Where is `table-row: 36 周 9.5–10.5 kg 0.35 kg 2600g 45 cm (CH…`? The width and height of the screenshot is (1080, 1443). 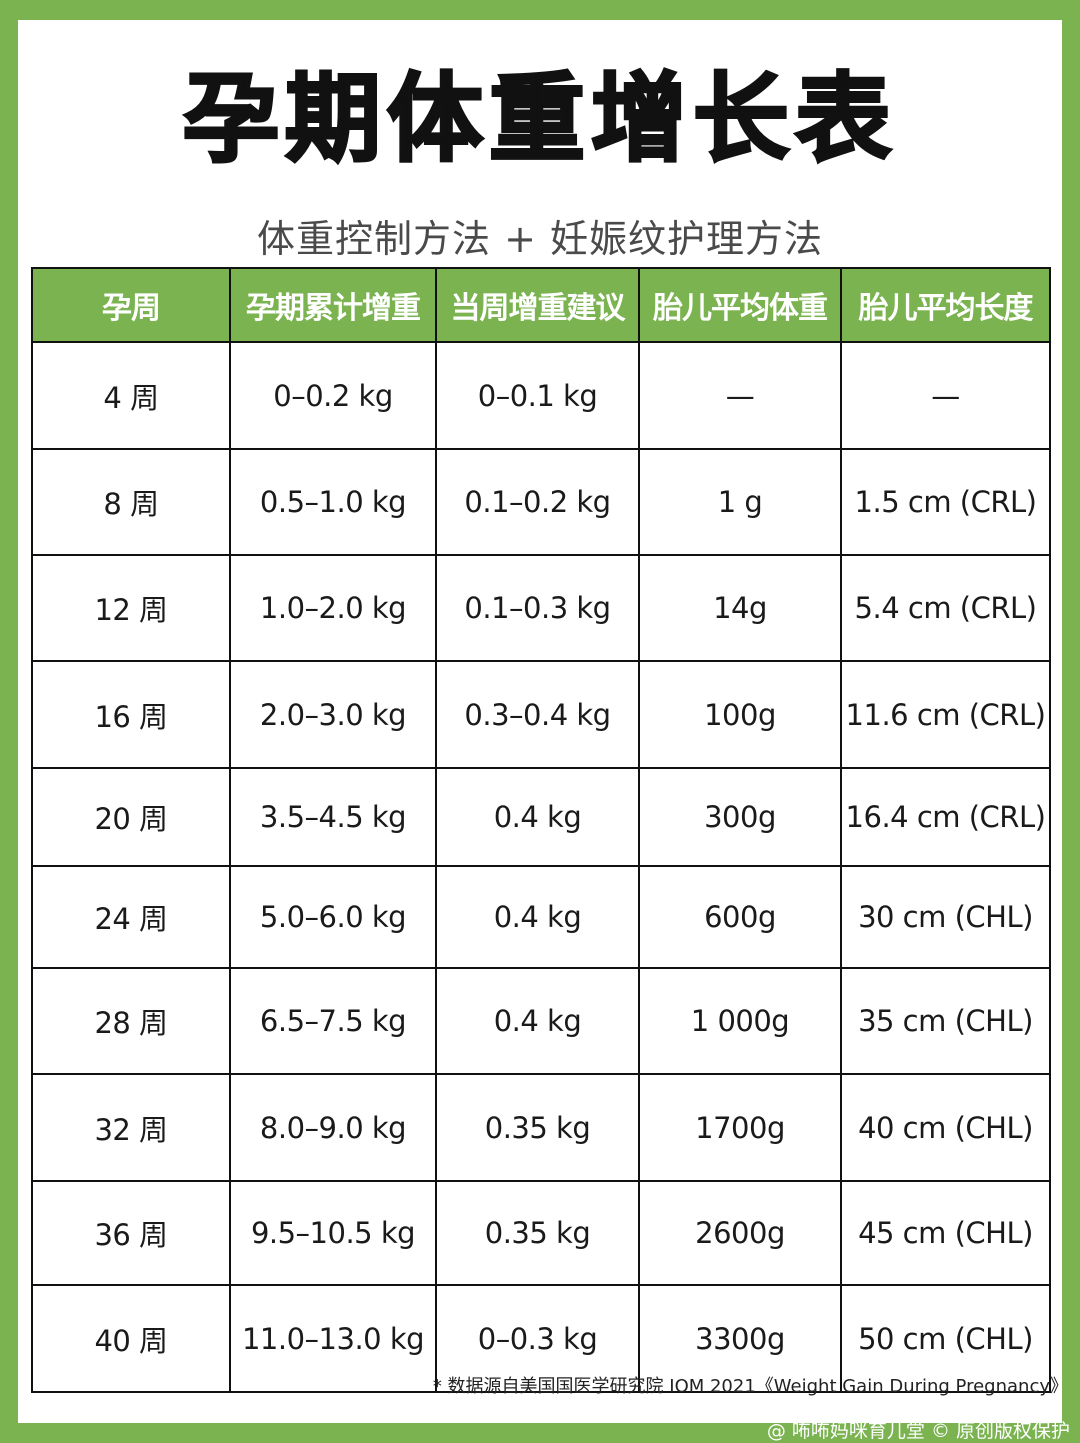 table-row: 36 周 9.5–10.5 kg 0.35 kg 2600g 45 cm (CH… is located at coordinates (541, 1233).